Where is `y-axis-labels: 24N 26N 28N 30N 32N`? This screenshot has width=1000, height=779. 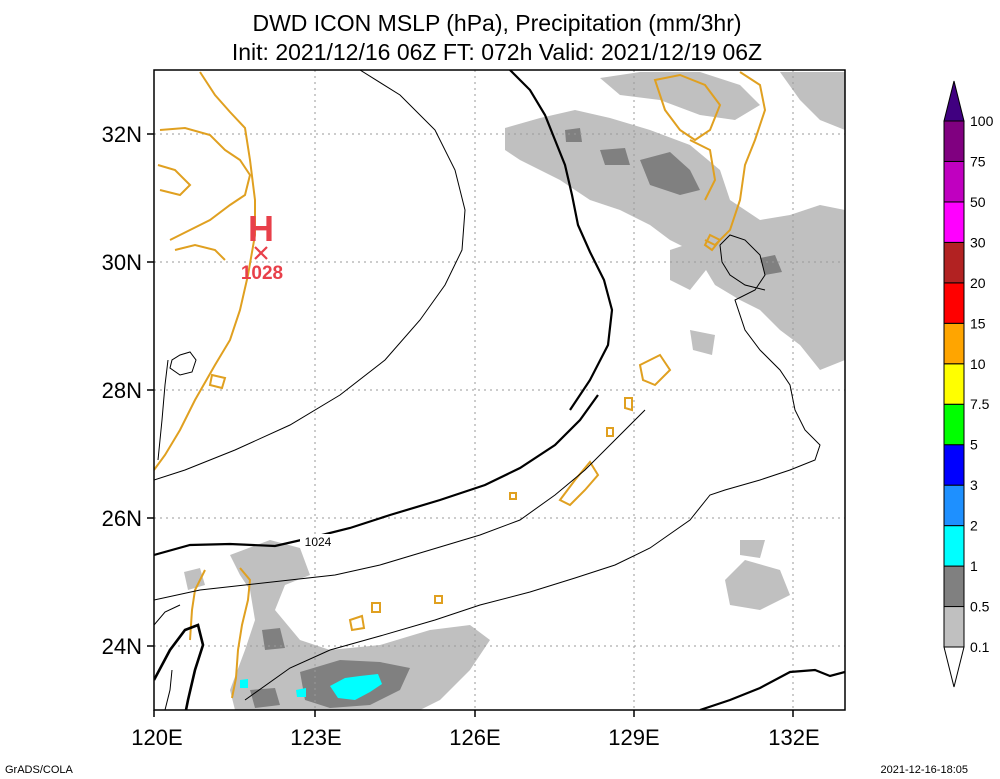
y-axis-labels: 24N 26N 28N 30N 32N is located at coordinates (122, 390).